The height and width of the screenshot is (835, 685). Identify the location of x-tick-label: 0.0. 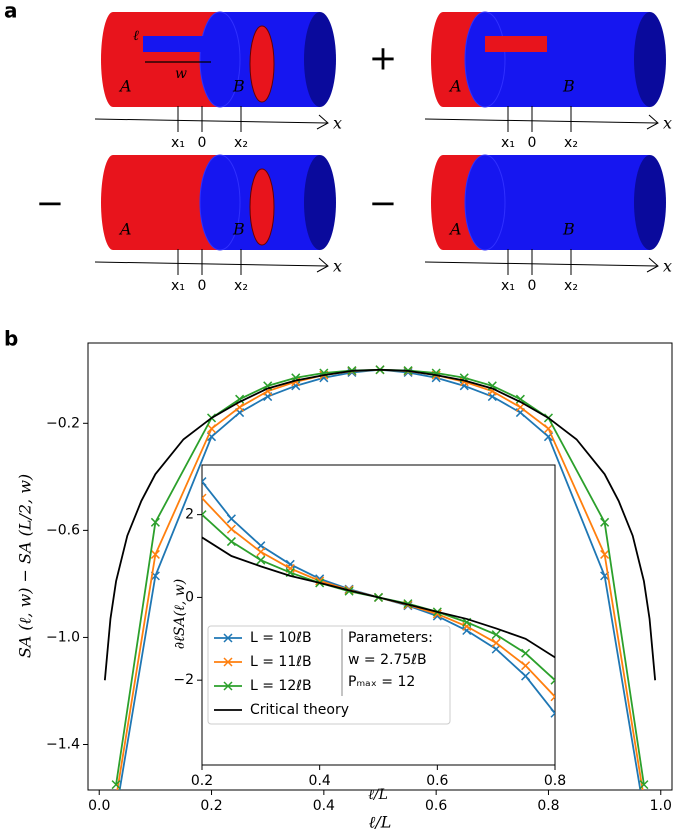
(99, 806).